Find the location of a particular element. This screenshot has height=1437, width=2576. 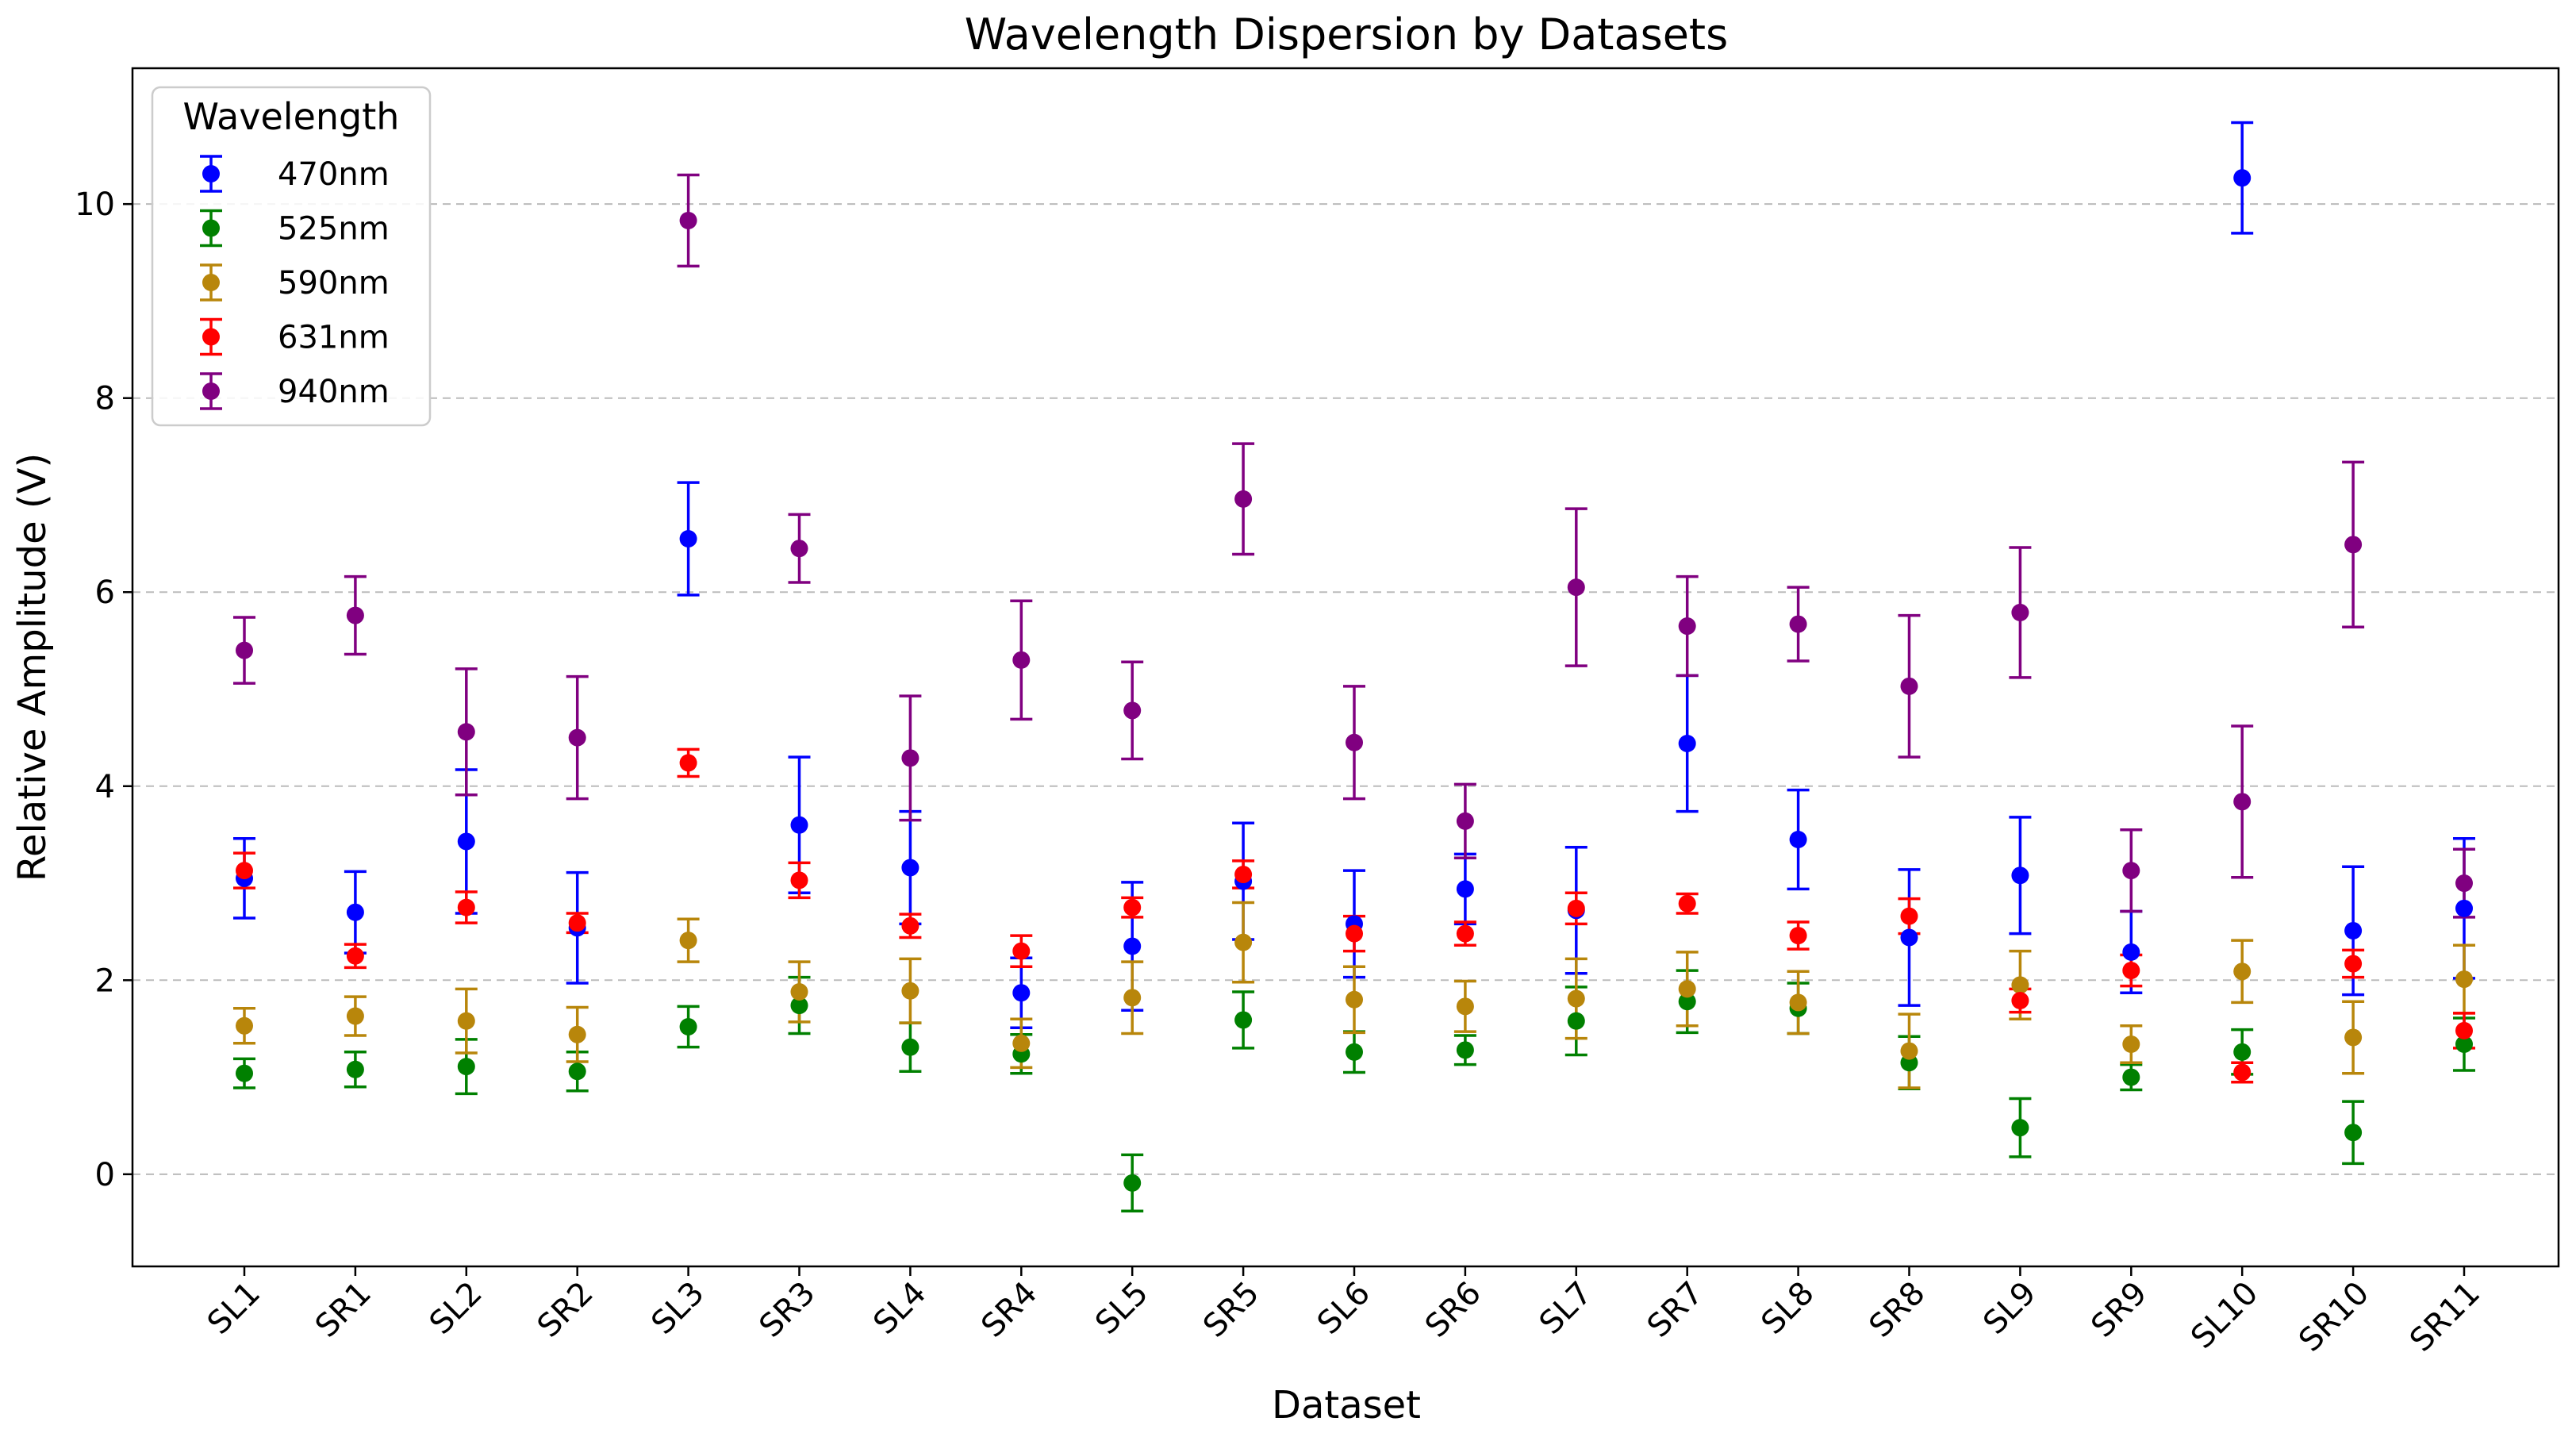

point-525nm-sr9 is located at coordinates (2131, 1077).